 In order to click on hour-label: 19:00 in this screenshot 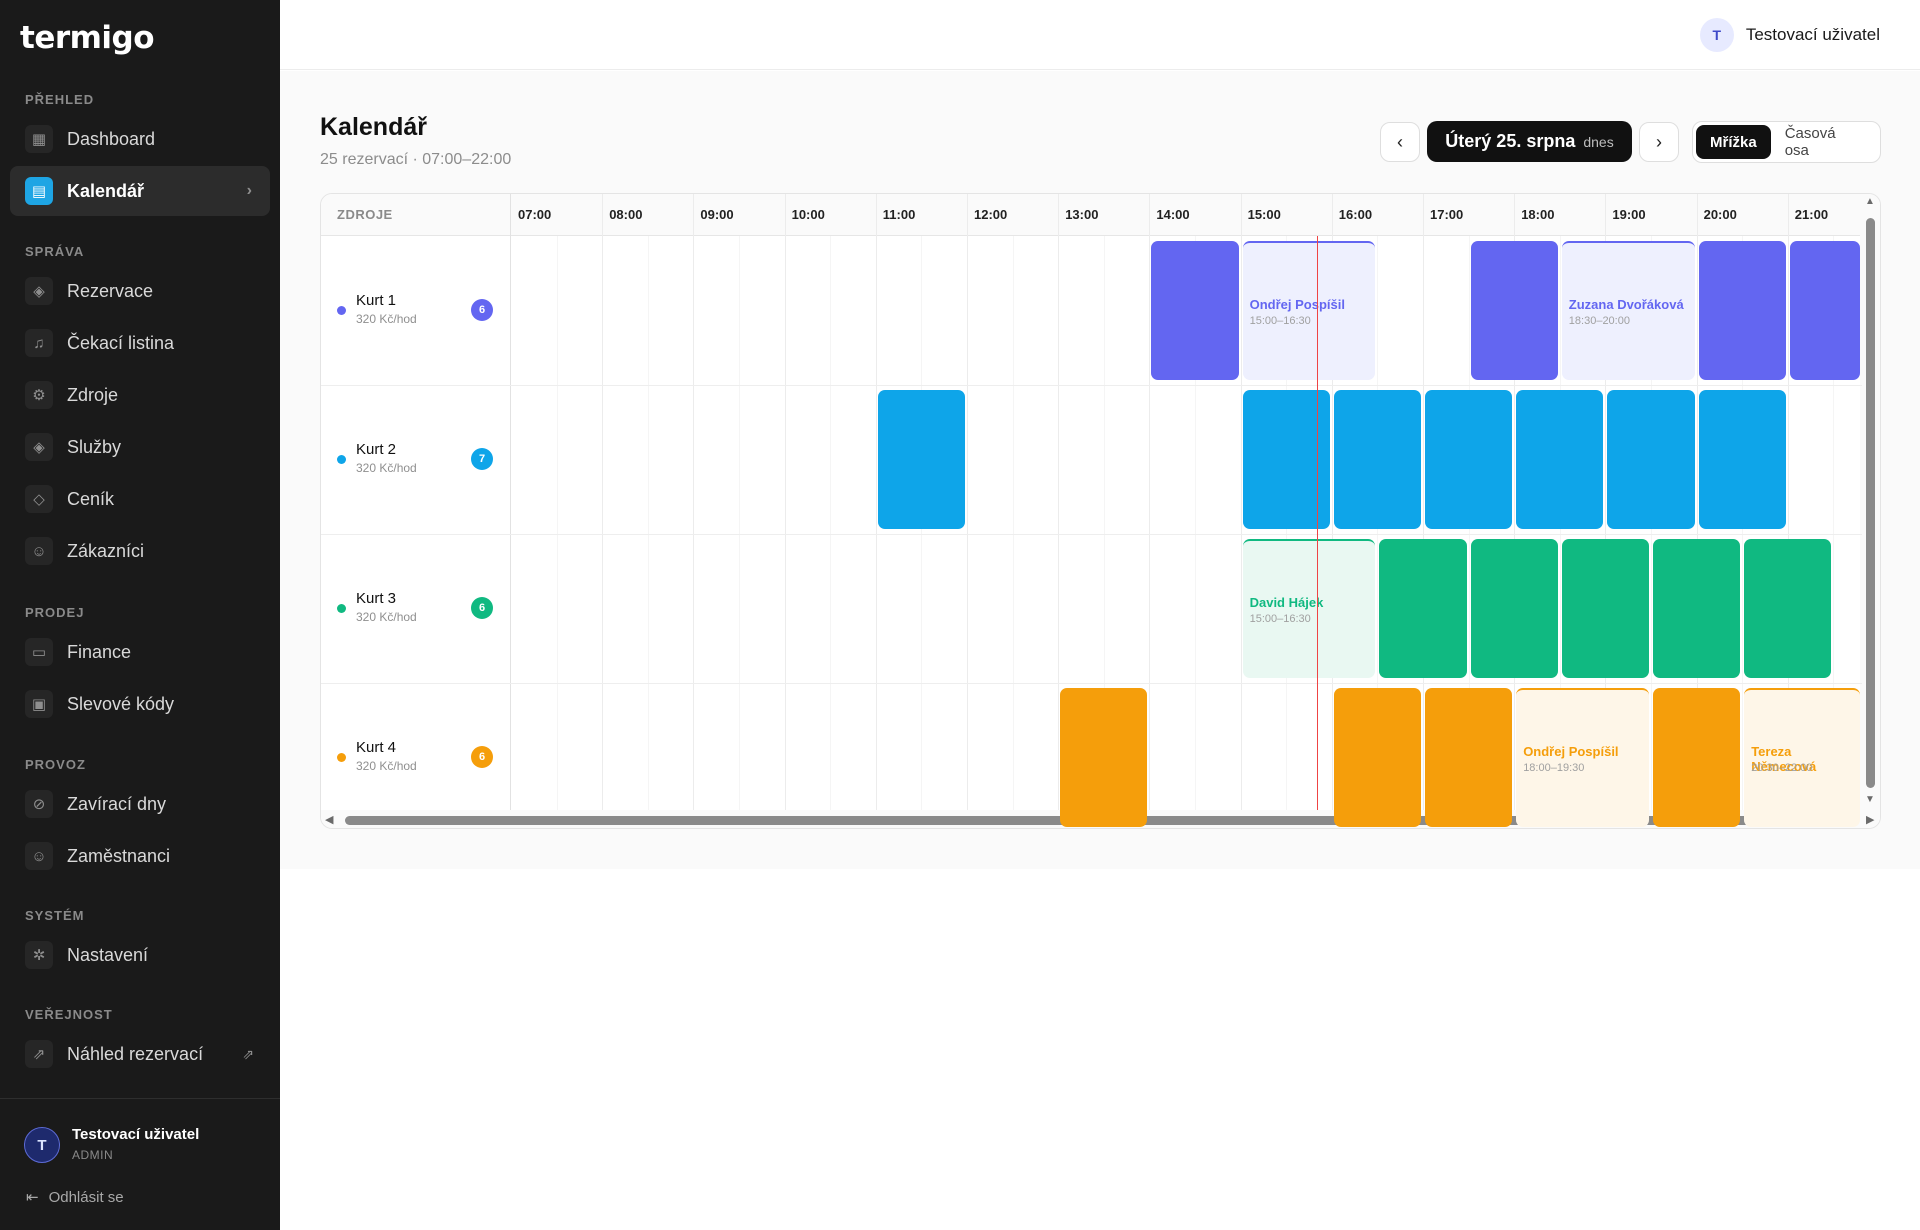, I will do `click(1629, 214)`.